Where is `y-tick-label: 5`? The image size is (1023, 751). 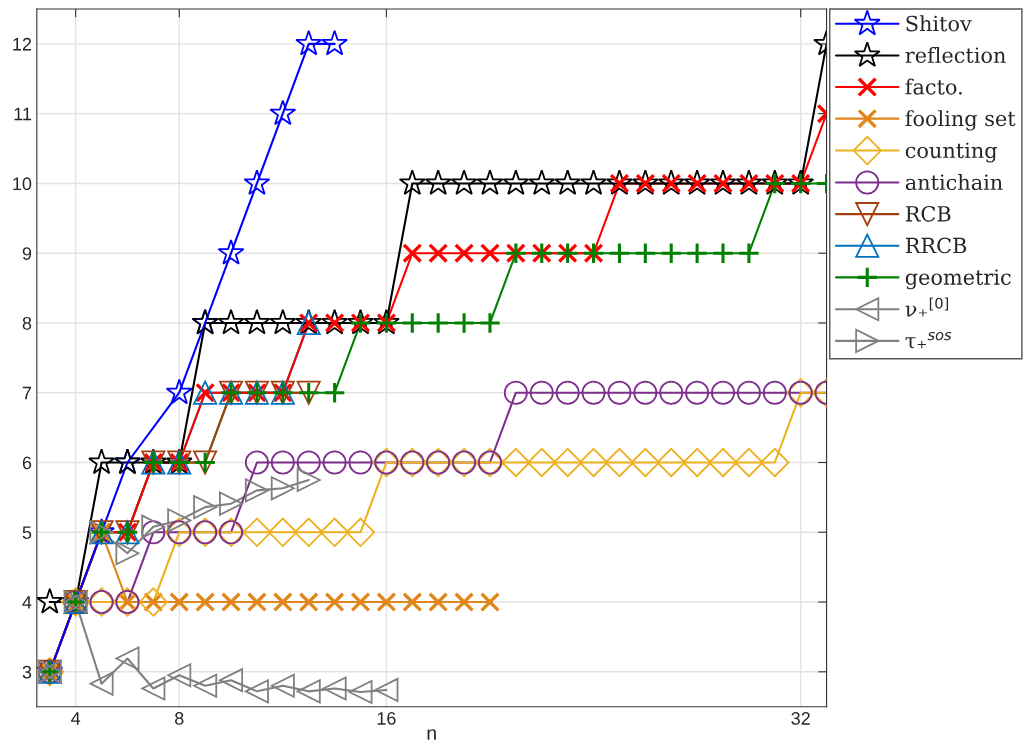
y-tick-label: 5 is located at coordinates (27, 532).